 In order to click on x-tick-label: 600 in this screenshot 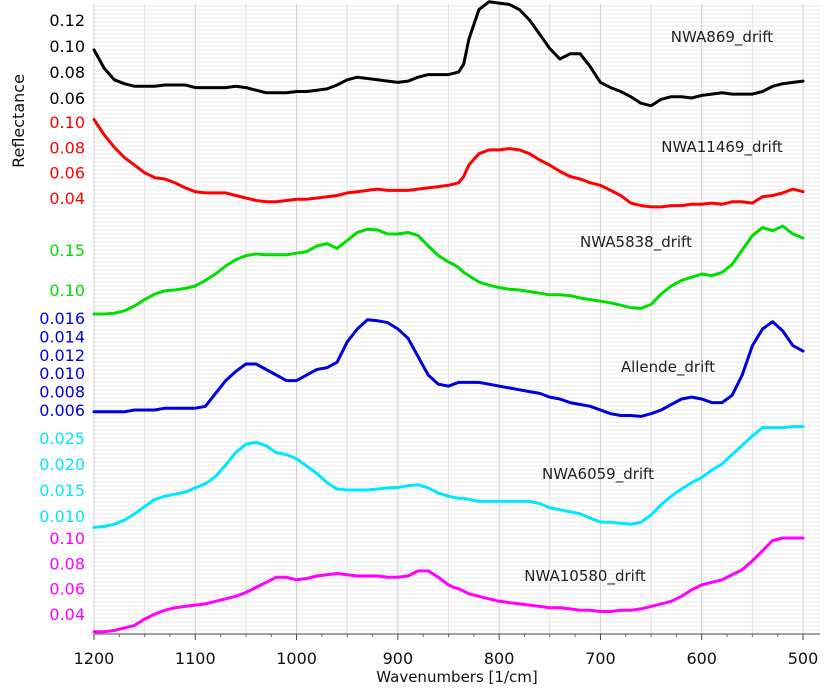, I will do `click(701, 658)`.